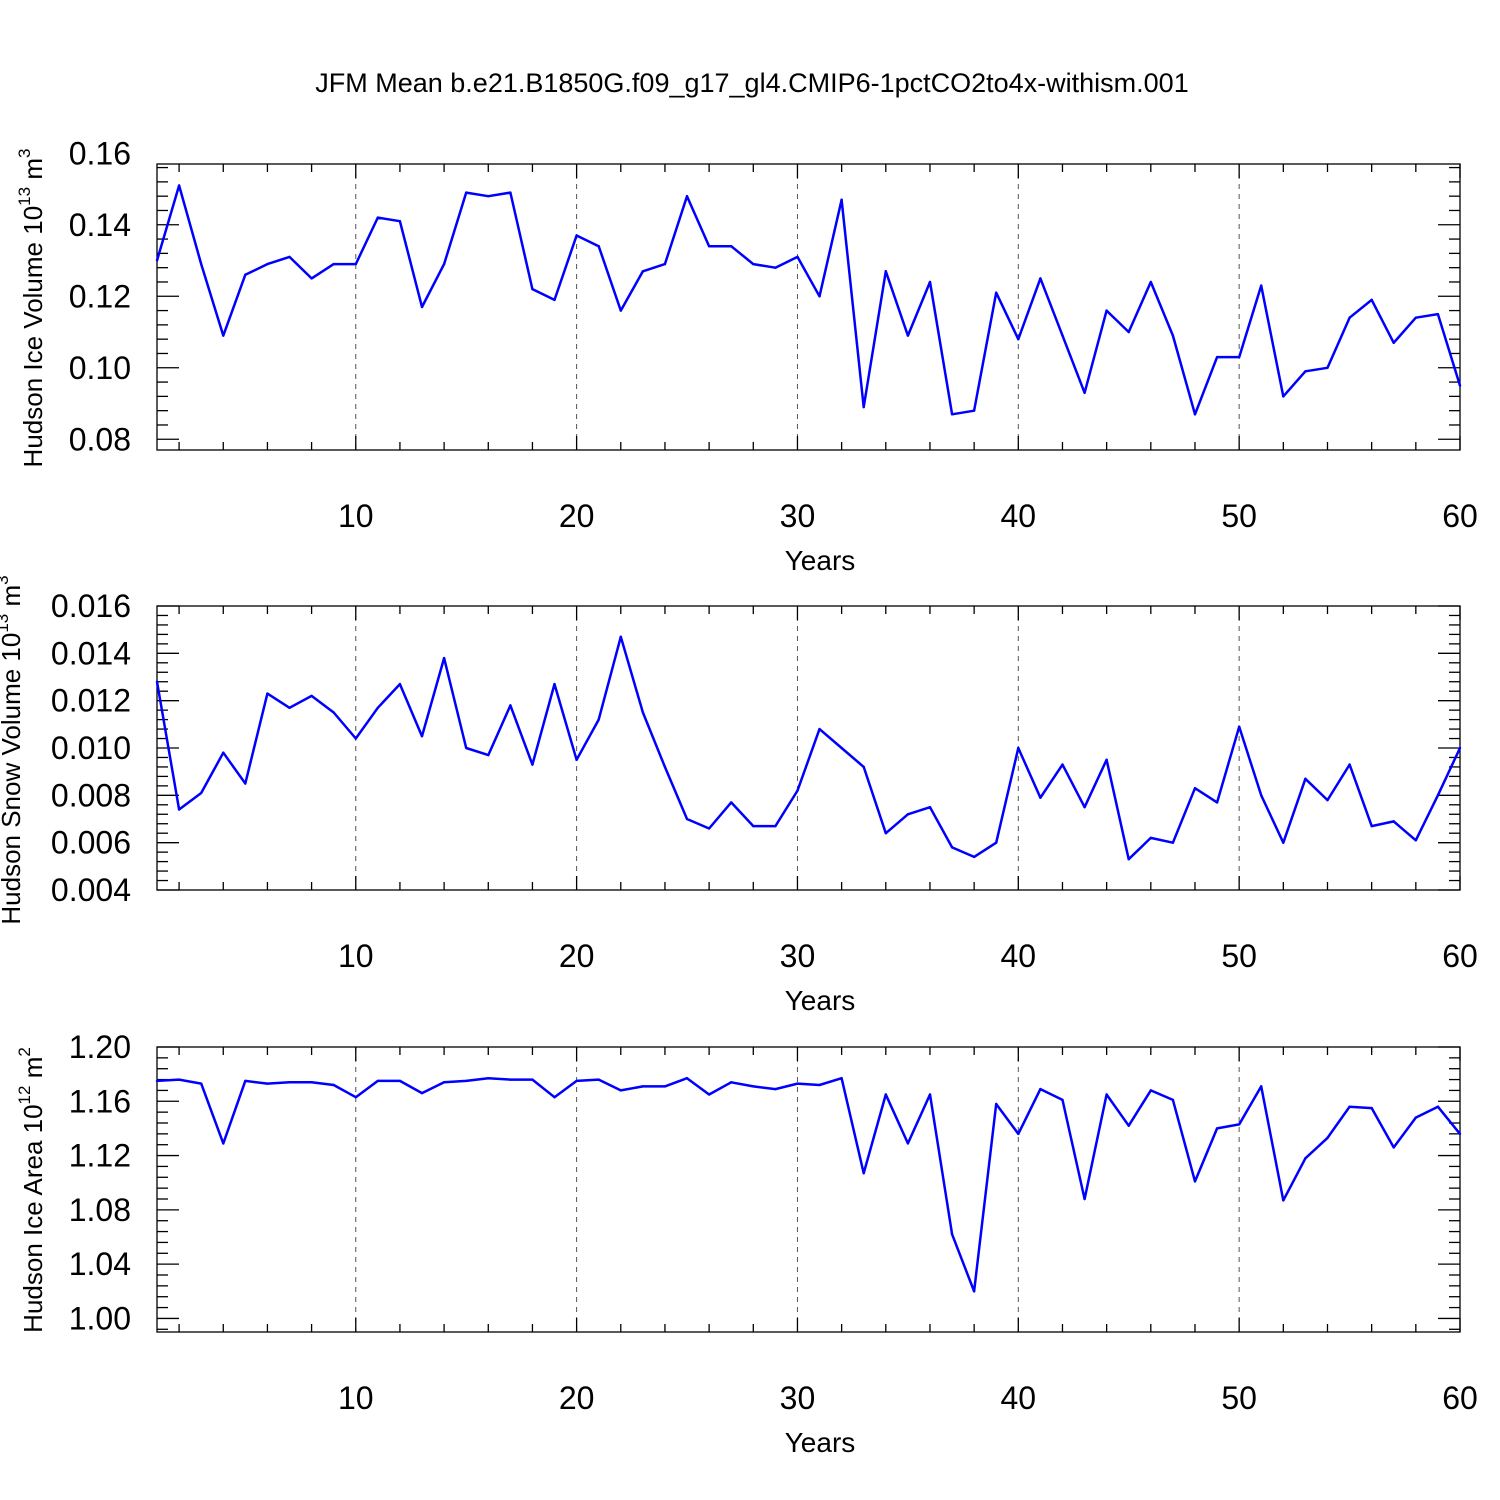  What do you see at coordinates (1019, 516) in the screenshot?
I see `x-tick-label: 40` at bounding box center [1019, 516].